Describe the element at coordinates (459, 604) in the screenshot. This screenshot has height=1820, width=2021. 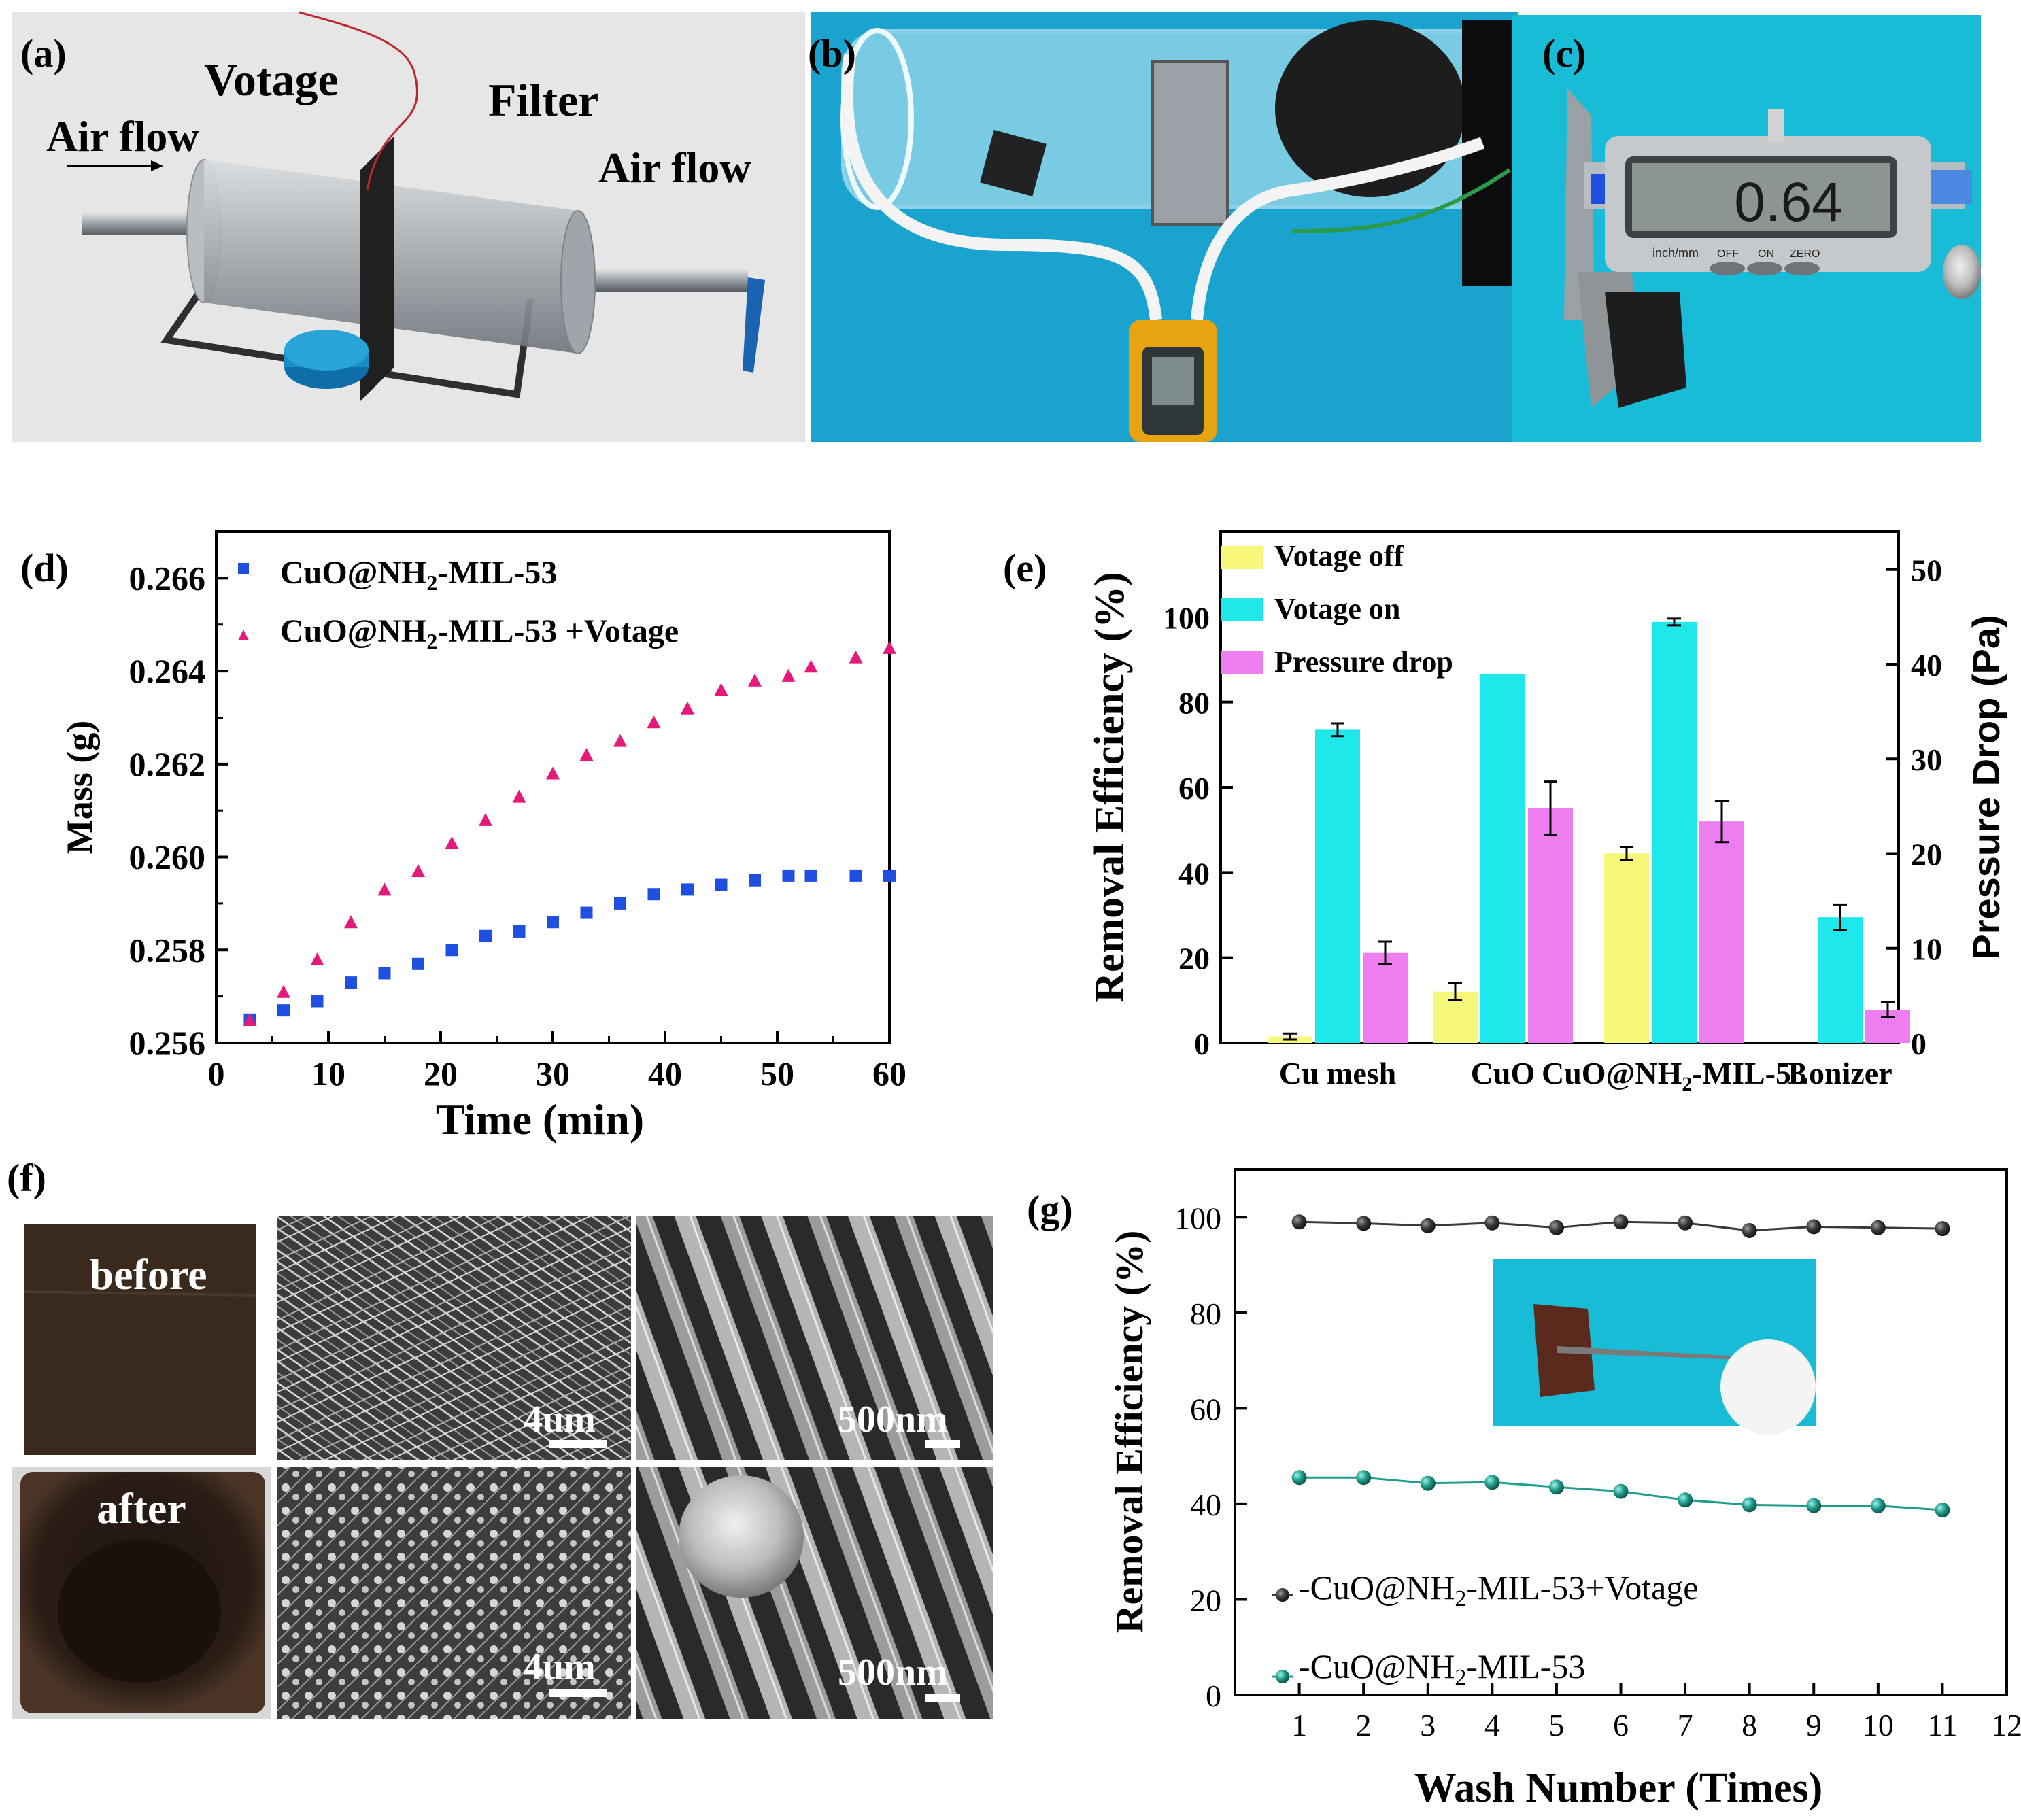
I see `chart-d-legend: CuO@NH2-MIL-53 CuO@NH2-MIL-53 +Votage` at that location.